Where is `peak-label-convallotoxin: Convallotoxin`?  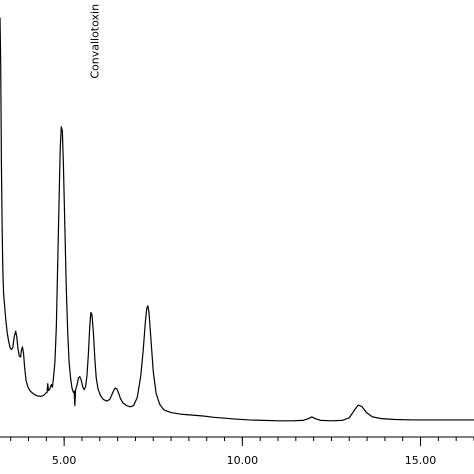 peak-label-convallotoxin: Convallotoxin is located at coordinates (94, 41).